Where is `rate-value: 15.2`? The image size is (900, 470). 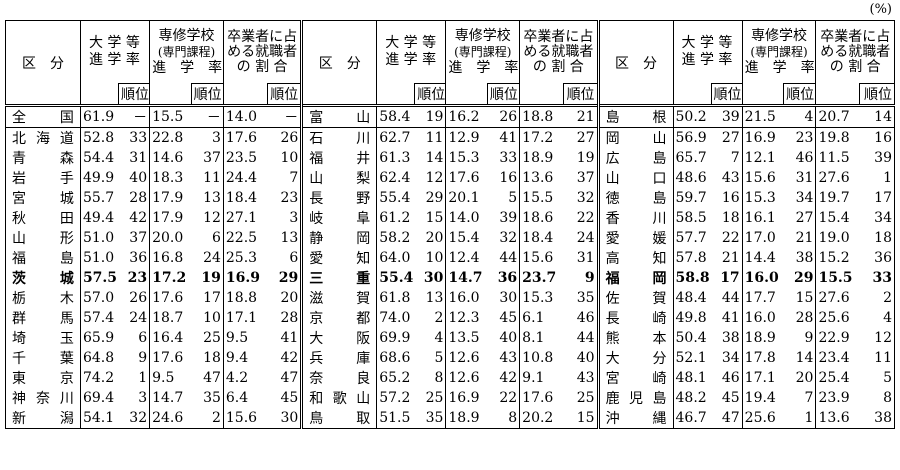 rate-value: 15.2 is located at coordinates (837, 258).